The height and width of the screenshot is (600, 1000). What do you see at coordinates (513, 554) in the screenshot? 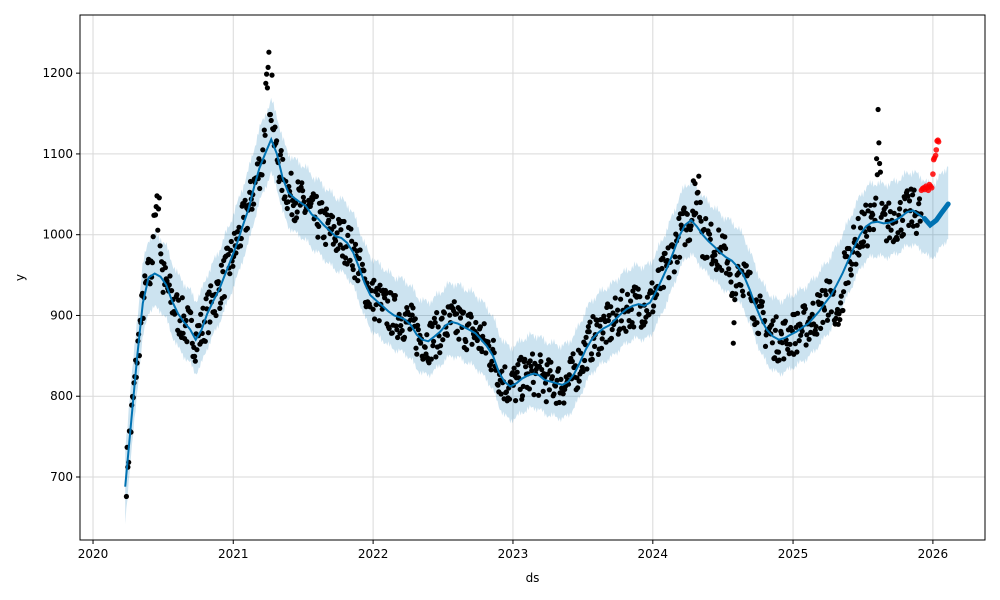
I see `x-tick-label: 2023` at bounding box center [513, 554].